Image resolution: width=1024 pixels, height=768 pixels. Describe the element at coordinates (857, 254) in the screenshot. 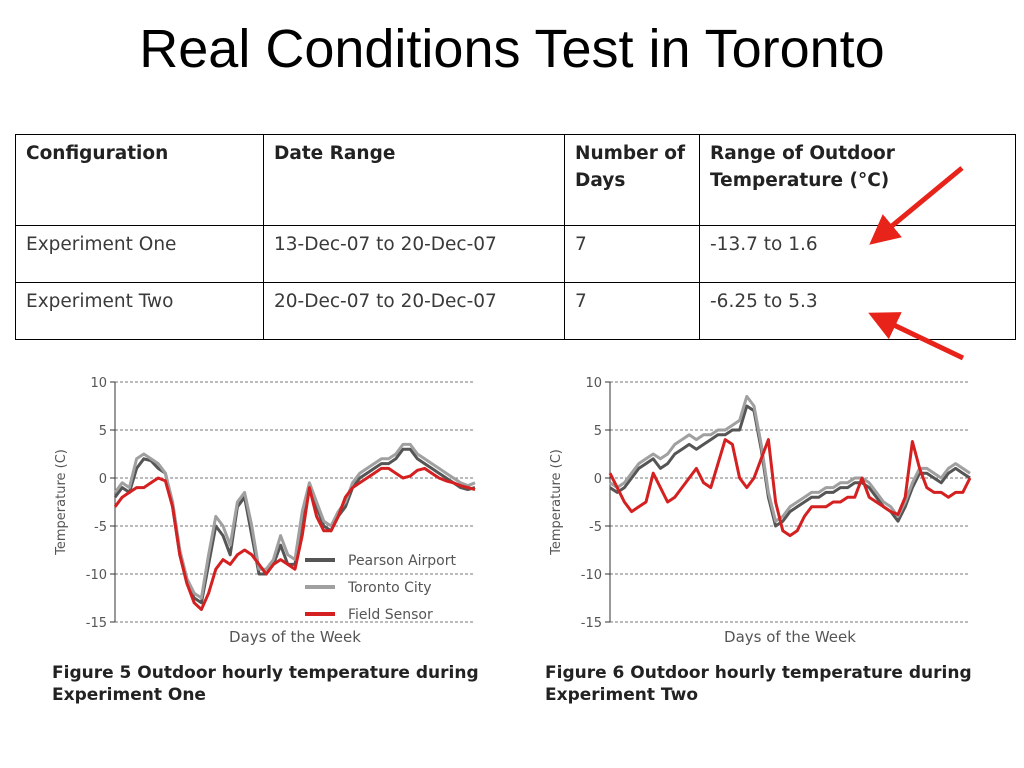

I see `table-cell: -13.7 to 1.6` at that location.